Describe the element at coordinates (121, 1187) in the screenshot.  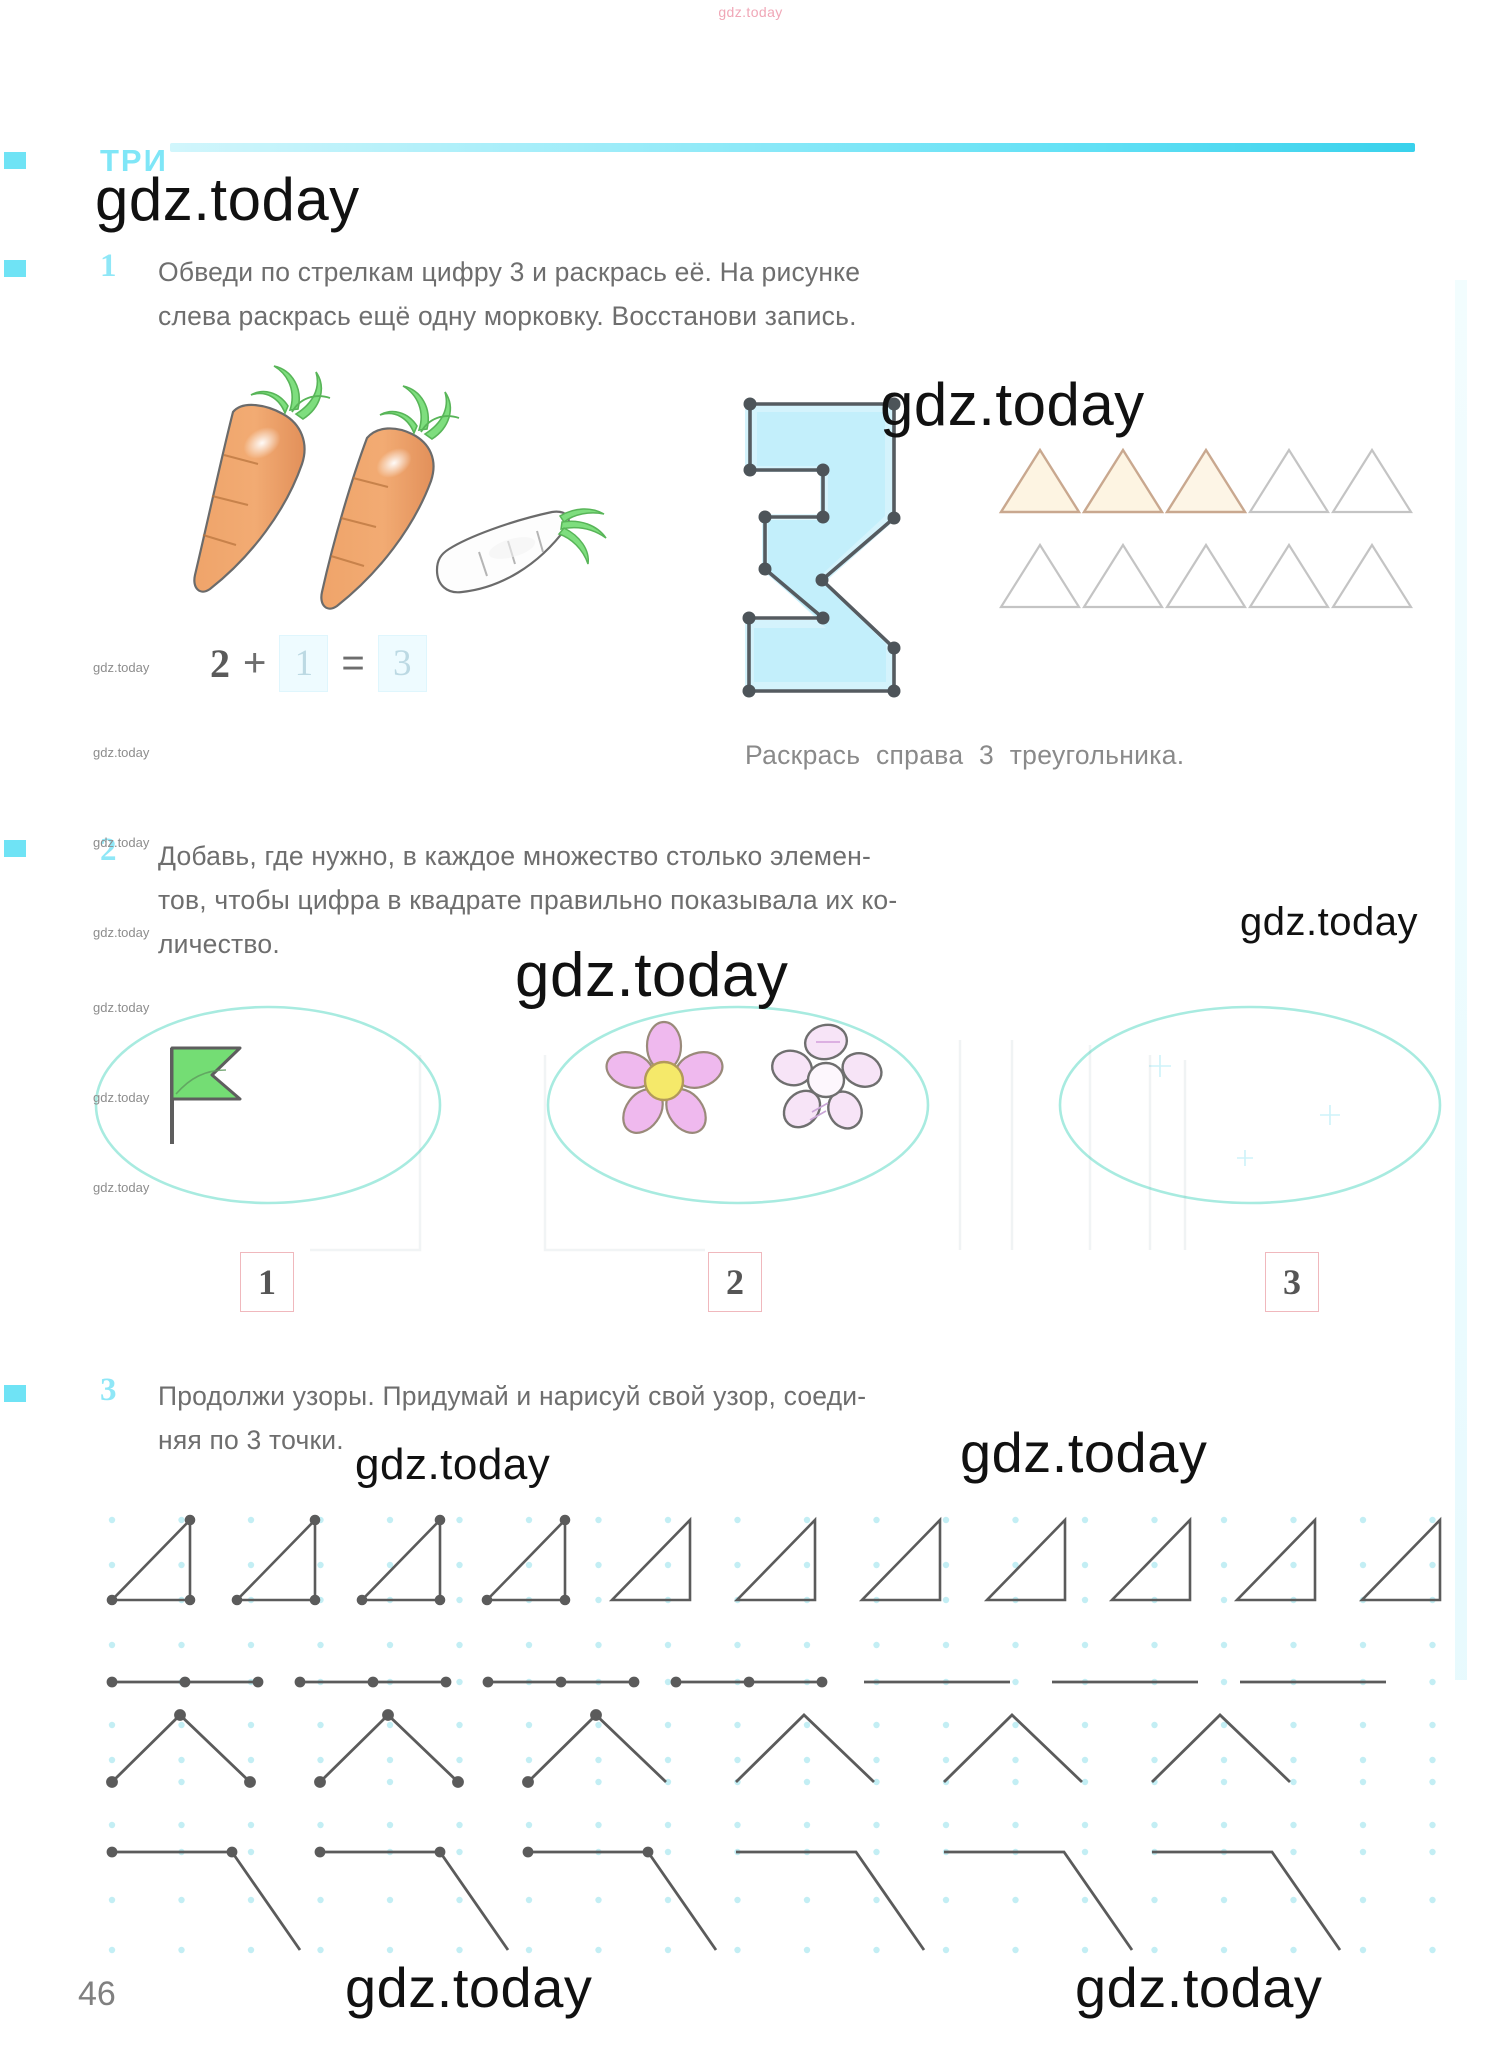
I see `watermark-small-7: gdz.today` at that location.